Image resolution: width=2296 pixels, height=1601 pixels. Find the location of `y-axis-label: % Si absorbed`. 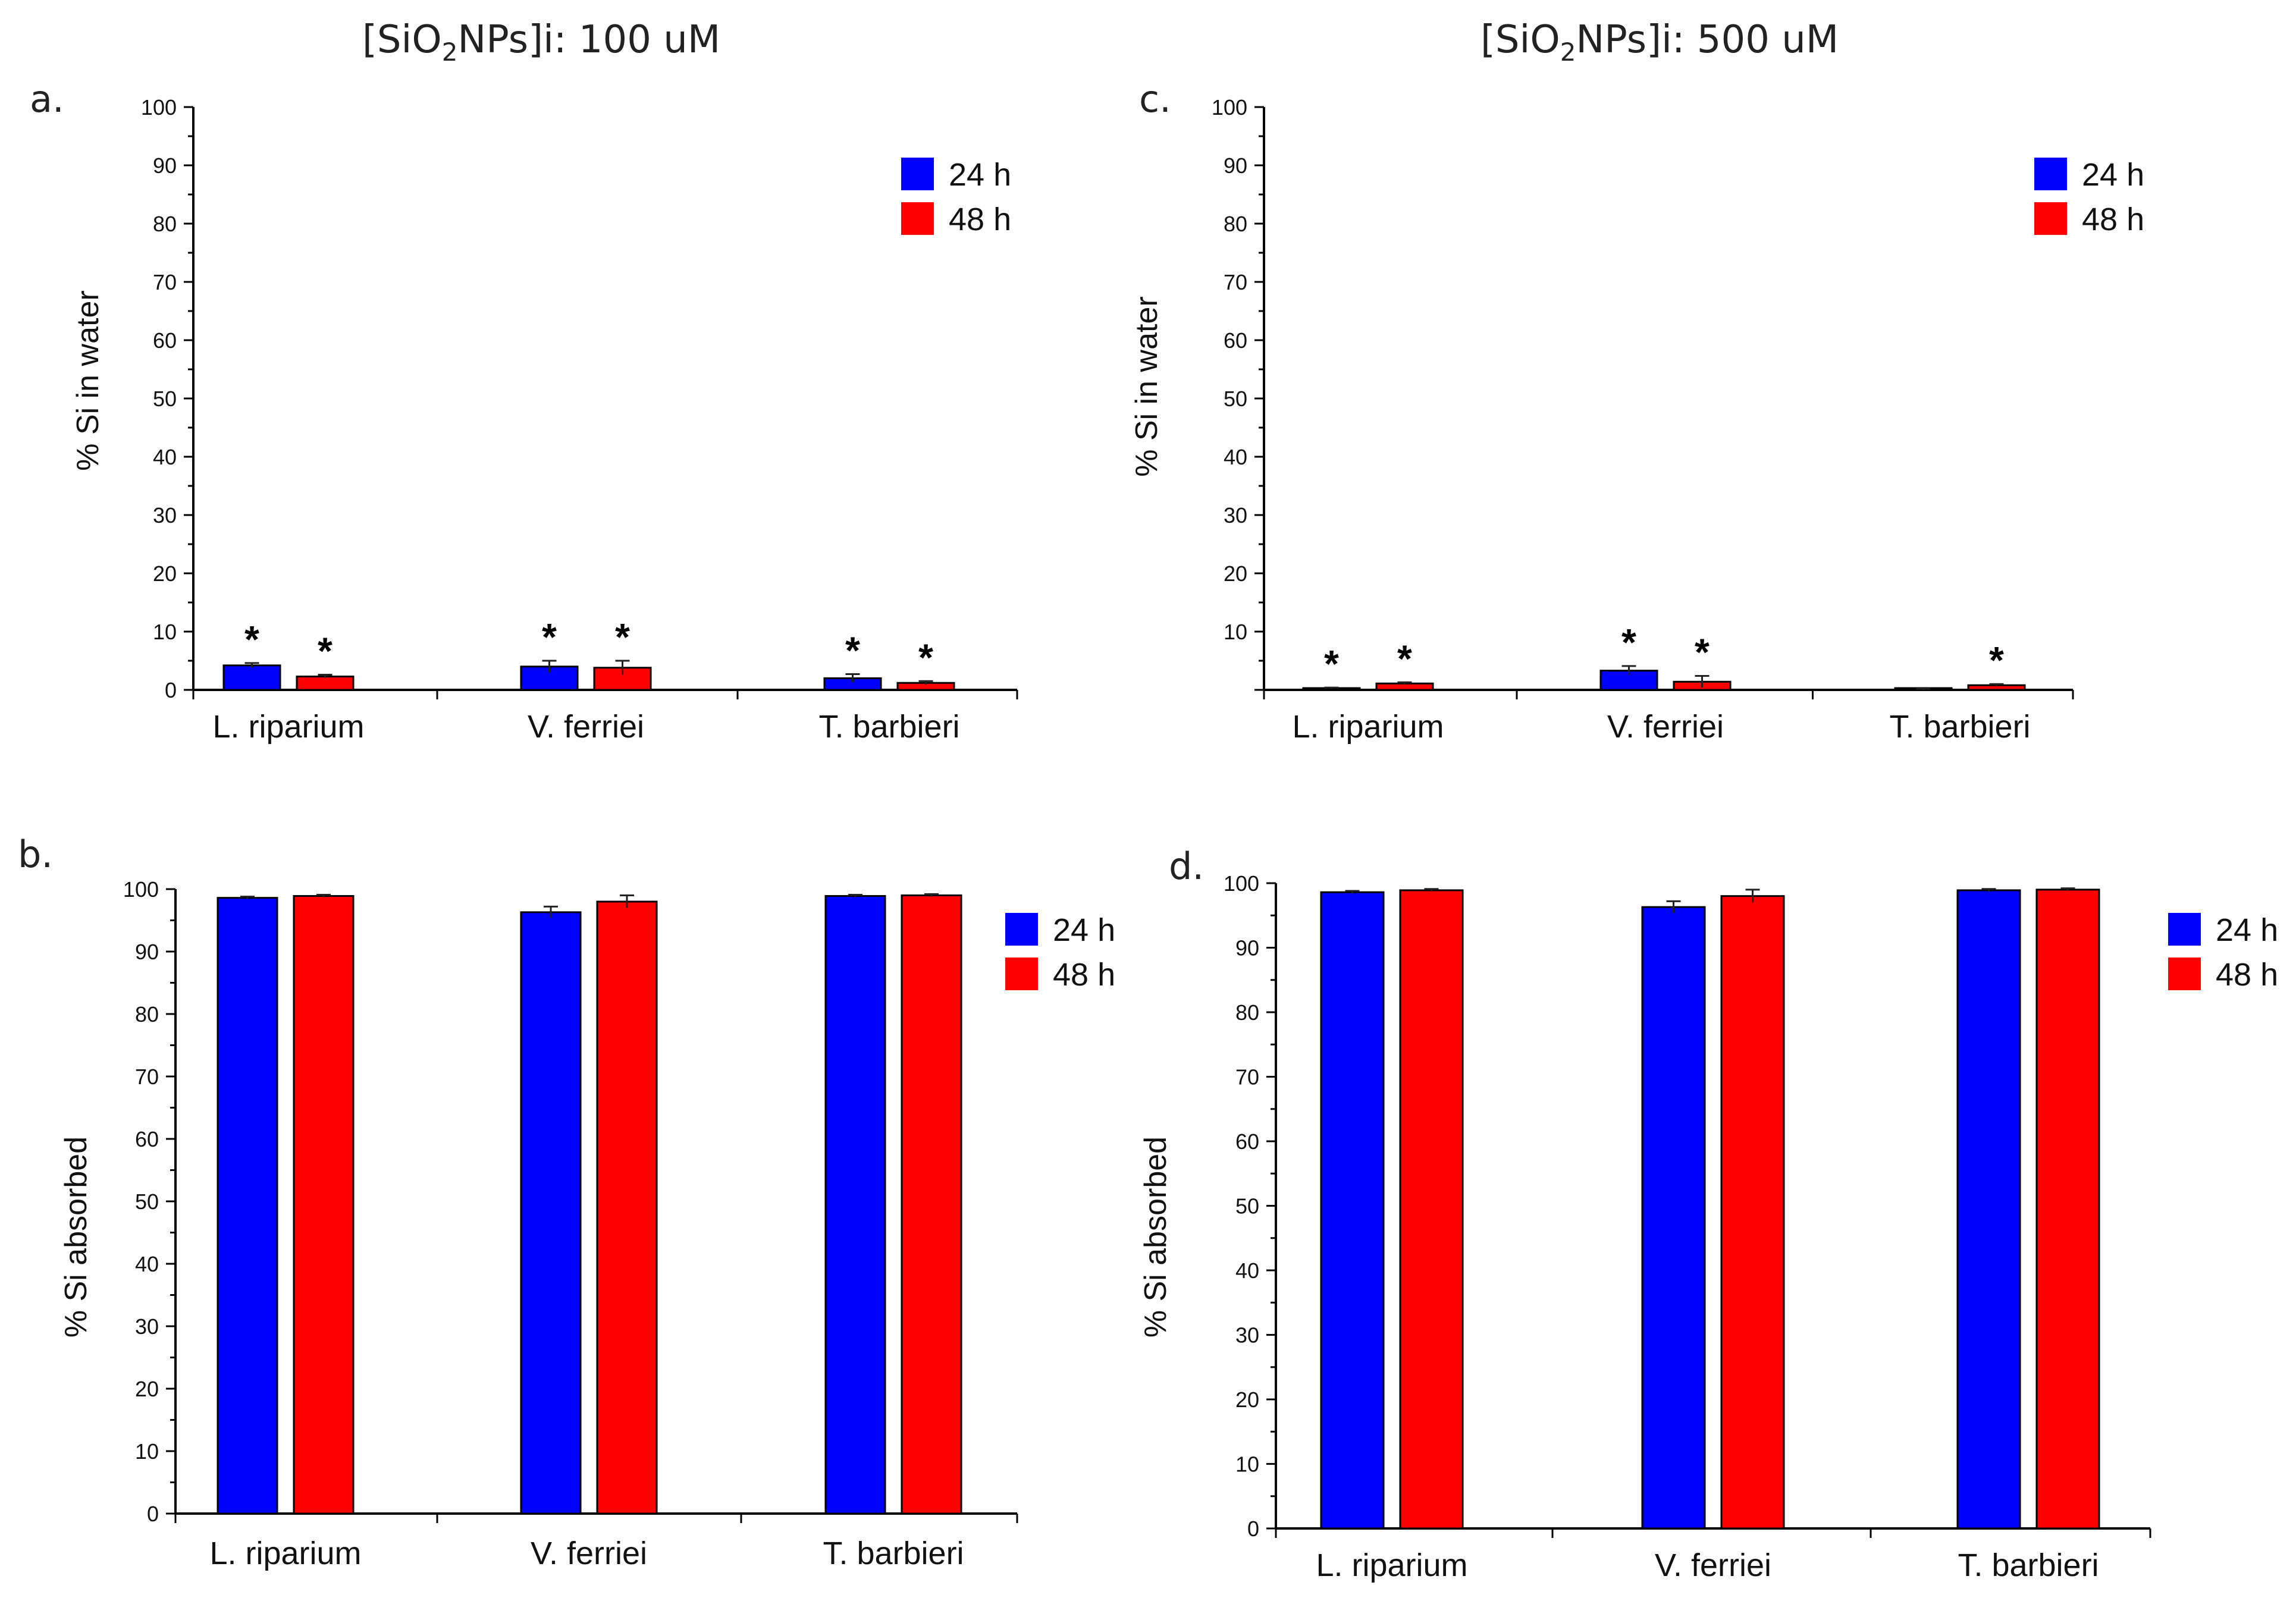

y-axis-label: % Si absorbed is located at coordinates (76, 1237).